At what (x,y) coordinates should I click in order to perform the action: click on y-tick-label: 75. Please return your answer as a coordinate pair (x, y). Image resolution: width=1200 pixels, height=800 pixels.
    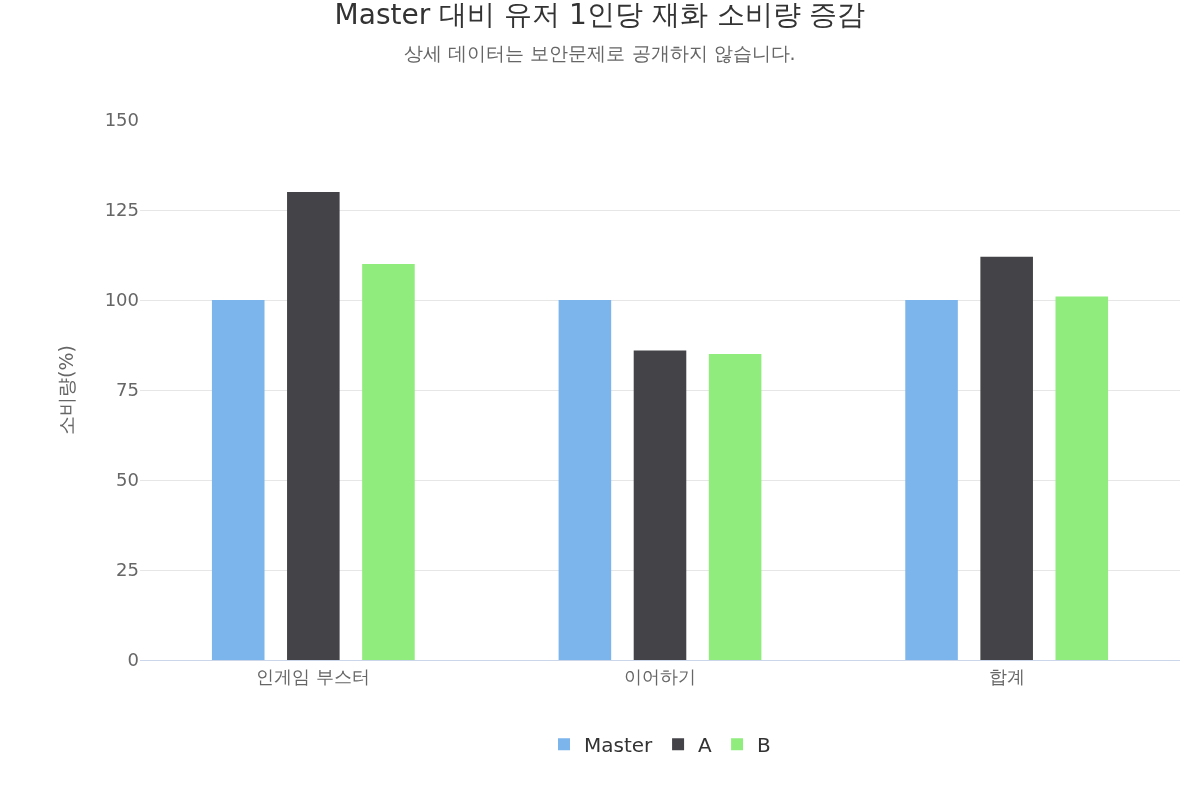
    Looking at the image, I should click on (127, 390).